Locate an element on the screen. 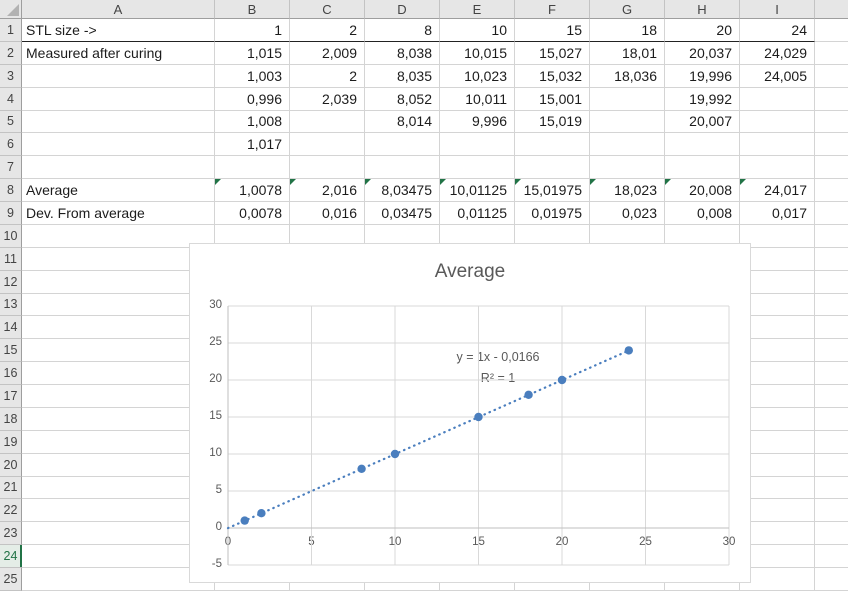 This screenshot has width=848, height=591. cell-G5 is located at coordinates (627, 122).